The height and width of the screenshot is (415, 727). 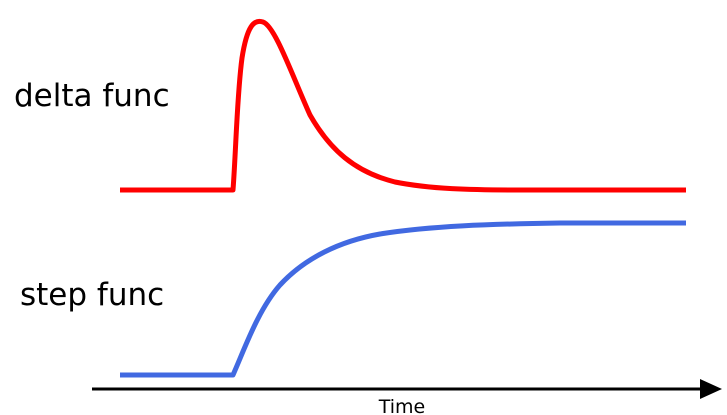 What do you see at coordinates (402, 405) in the screenshot?
I see `time-axis-label: Time` at bounding box center [402, 405].